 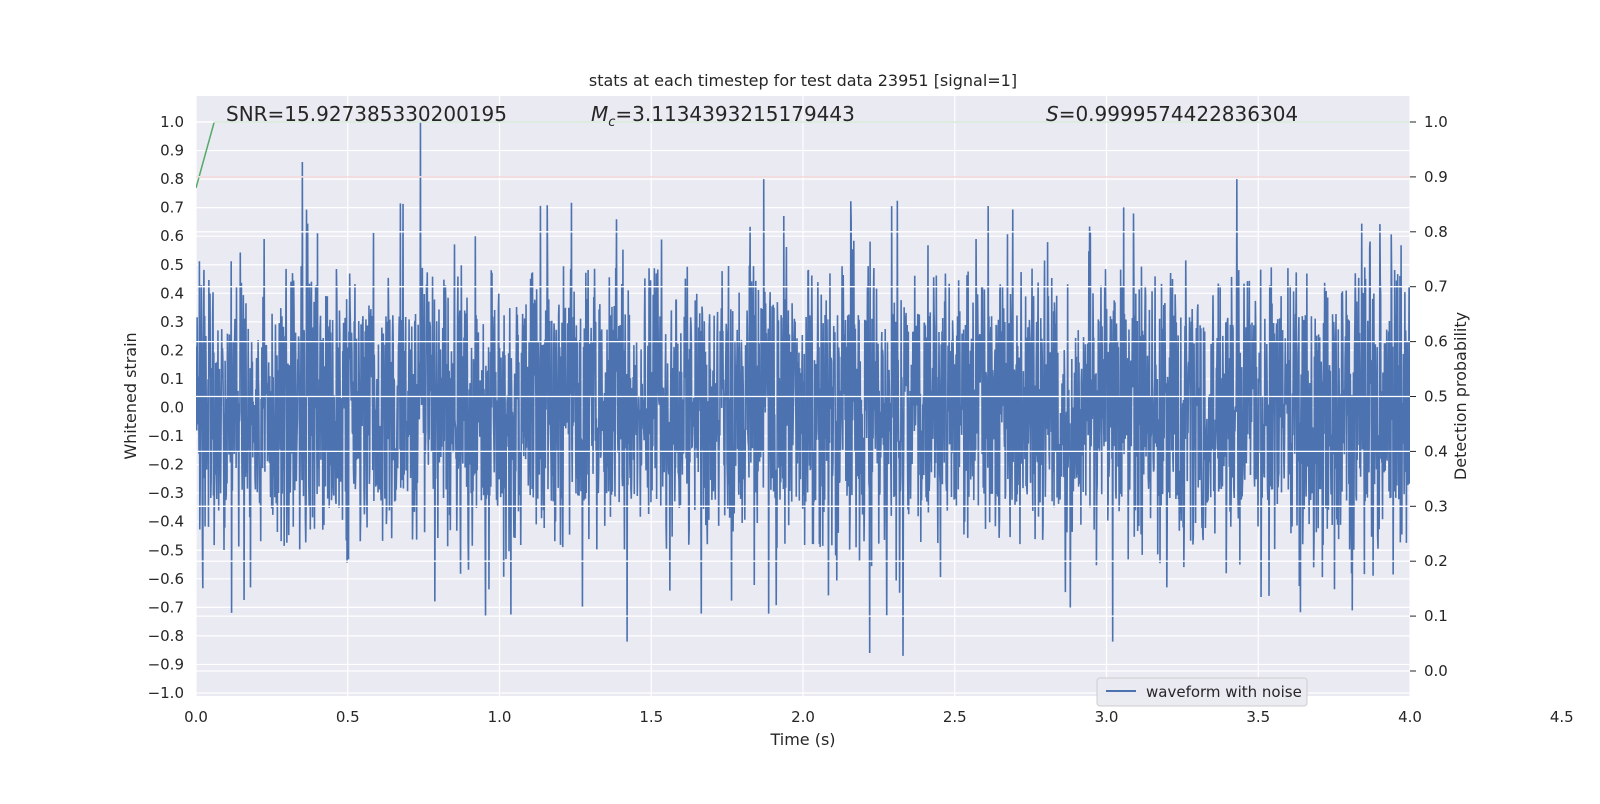 I want to click on x-tick-label: 2.5, so click(x=955, y=717).